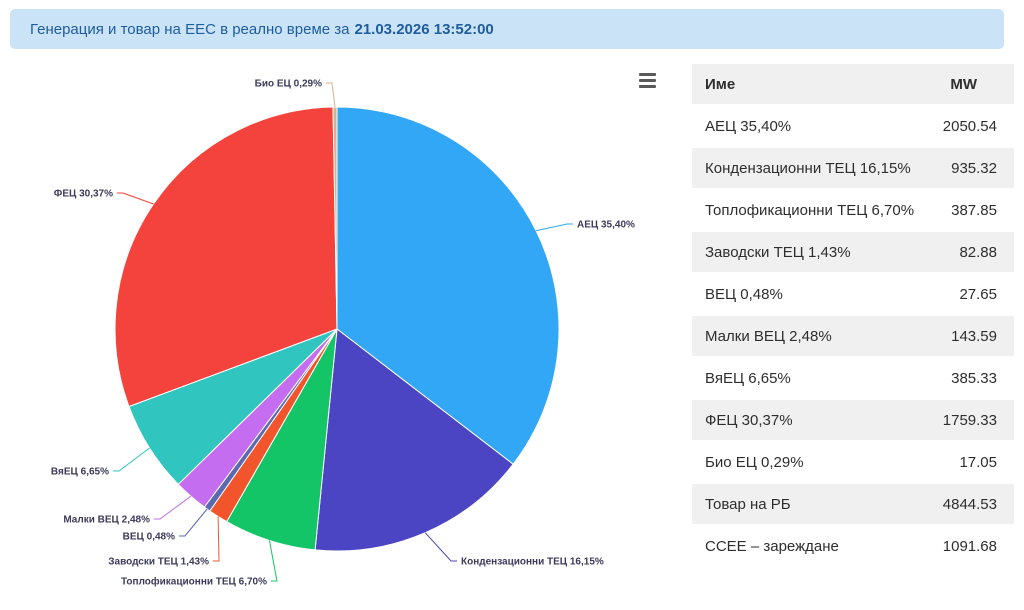  Describe the element at coordinates (974, 85) in the screenshot. I see `column-header-mw: MW` at that location.